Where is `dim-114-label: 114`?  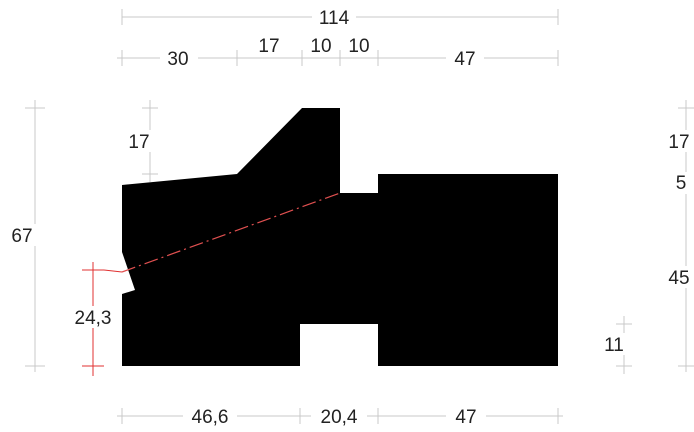
dim-114-label: 114 is located at coordinates (334, 18).